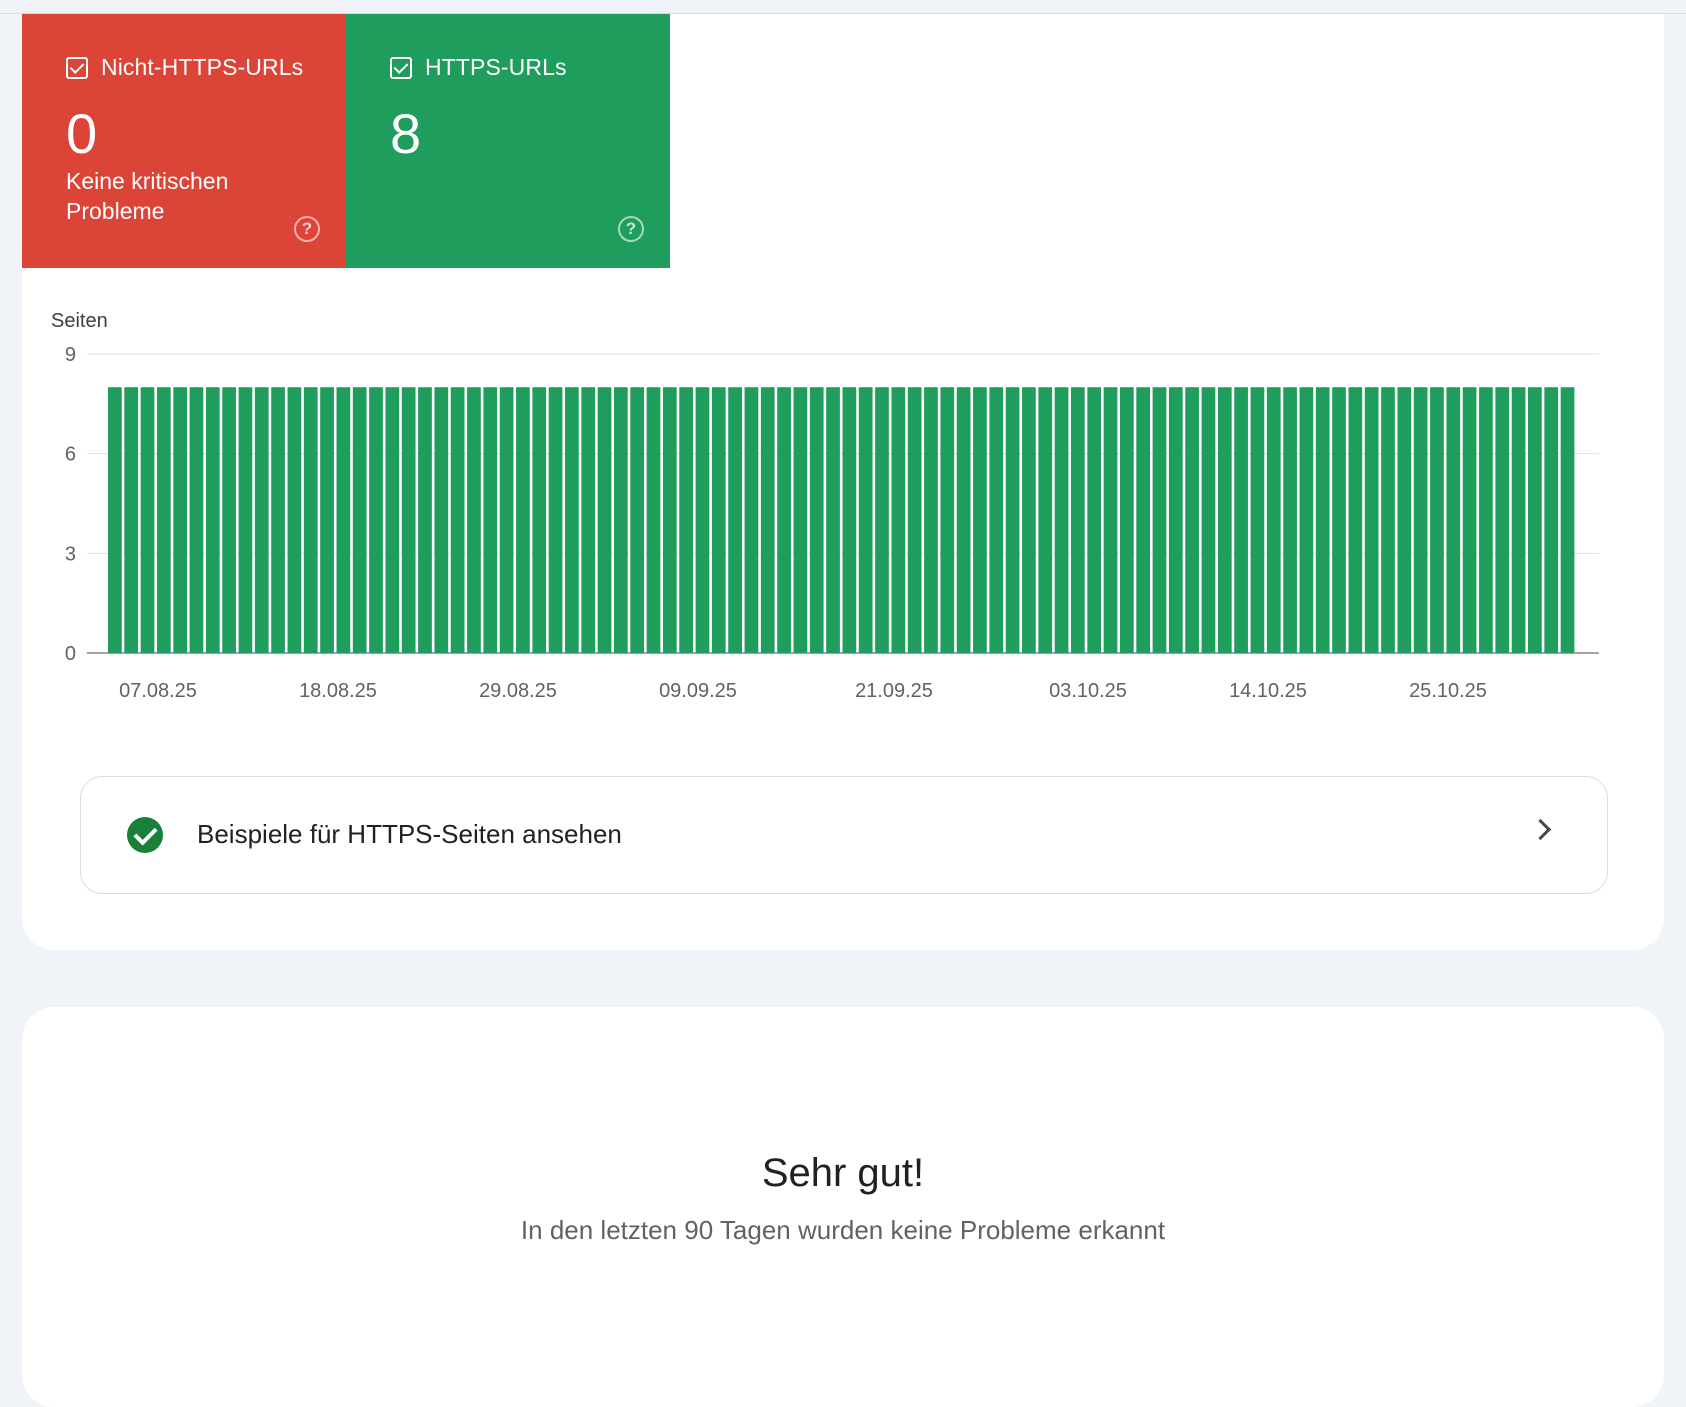 The image size is (1686, 1407). What do you see at coordinates (508, 141) in the screenshot?
I see `https-tile: HTTPS-URLs 8 ?` at bounding box center [508, 141].